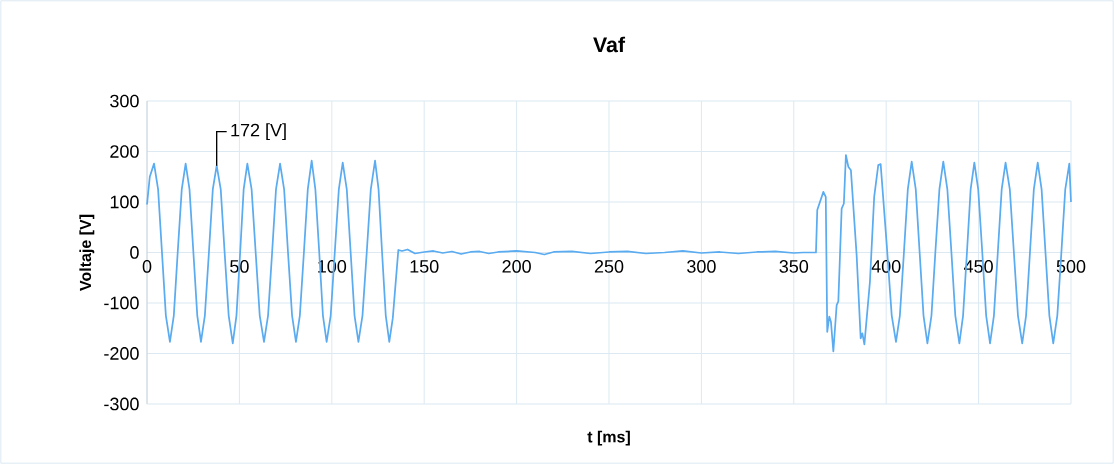  What do you see at coordinates (258, 132) in the screenshot?
I see `annotation: 172 [V]` at bounding box center [258, 132].